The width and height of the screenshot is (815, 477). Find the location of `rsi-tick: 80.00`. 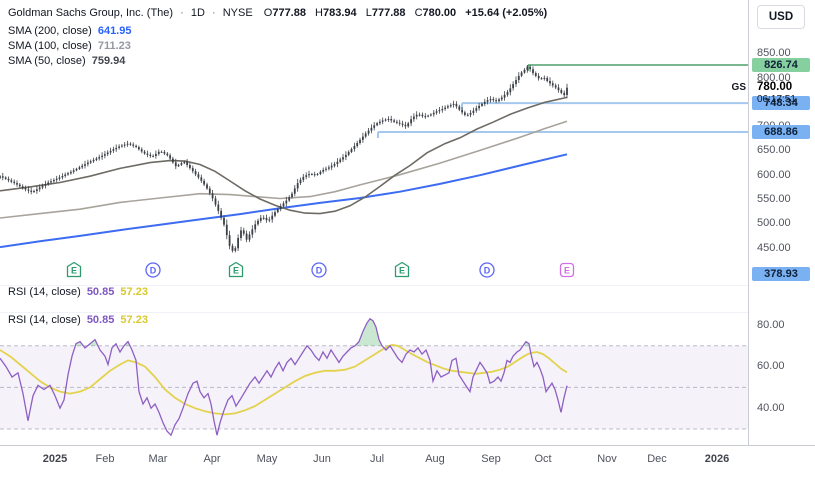

rsi-tick: 80.00 is located at coordinates (771, 324).